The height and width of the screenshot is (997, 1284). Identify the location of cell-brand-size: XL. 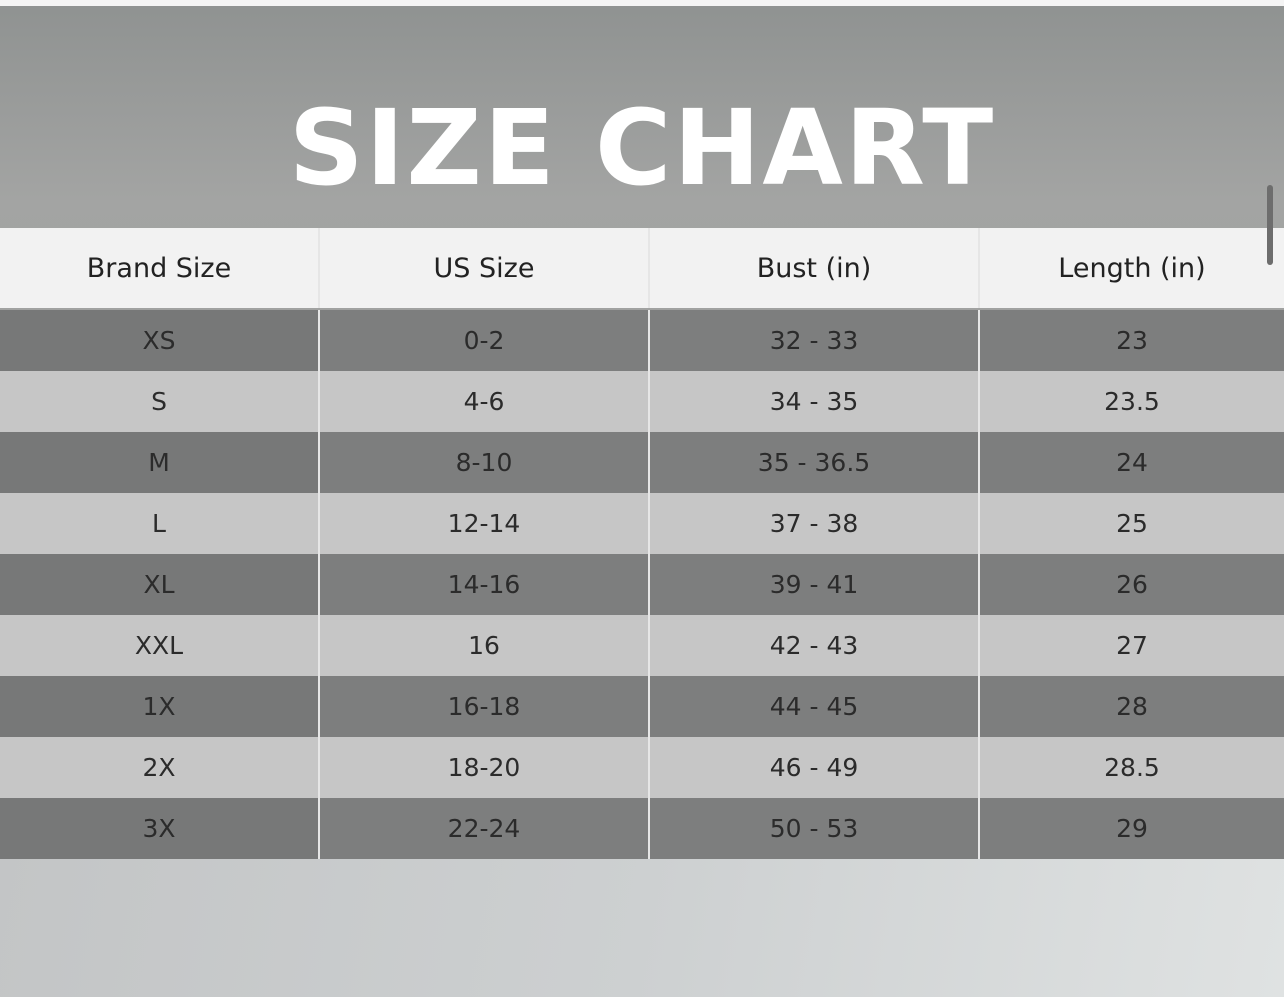
(159, 584).